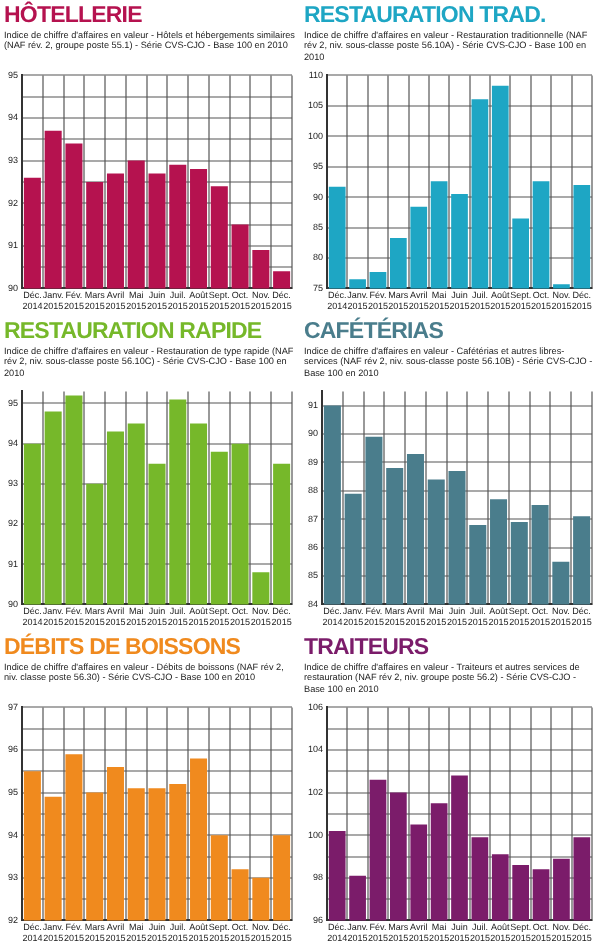 This screenshot has height=948, width=600. I want to click on chart-title: RESTAURATION TRAD., so click(426, 16).